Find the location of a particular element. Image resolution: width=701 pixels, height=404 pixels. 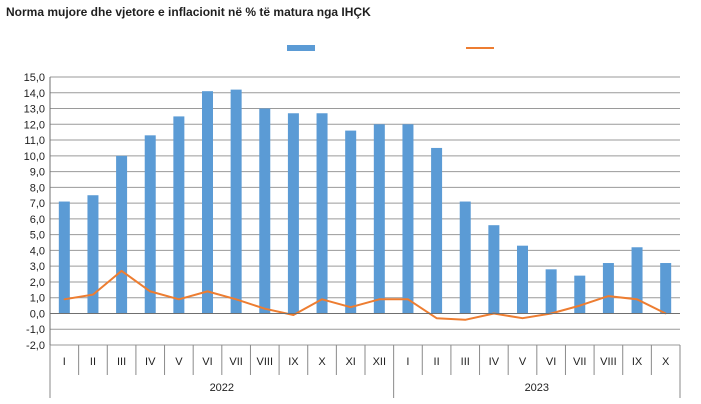

y-tick-label: 11,0 is located at coordinates (34, 141).